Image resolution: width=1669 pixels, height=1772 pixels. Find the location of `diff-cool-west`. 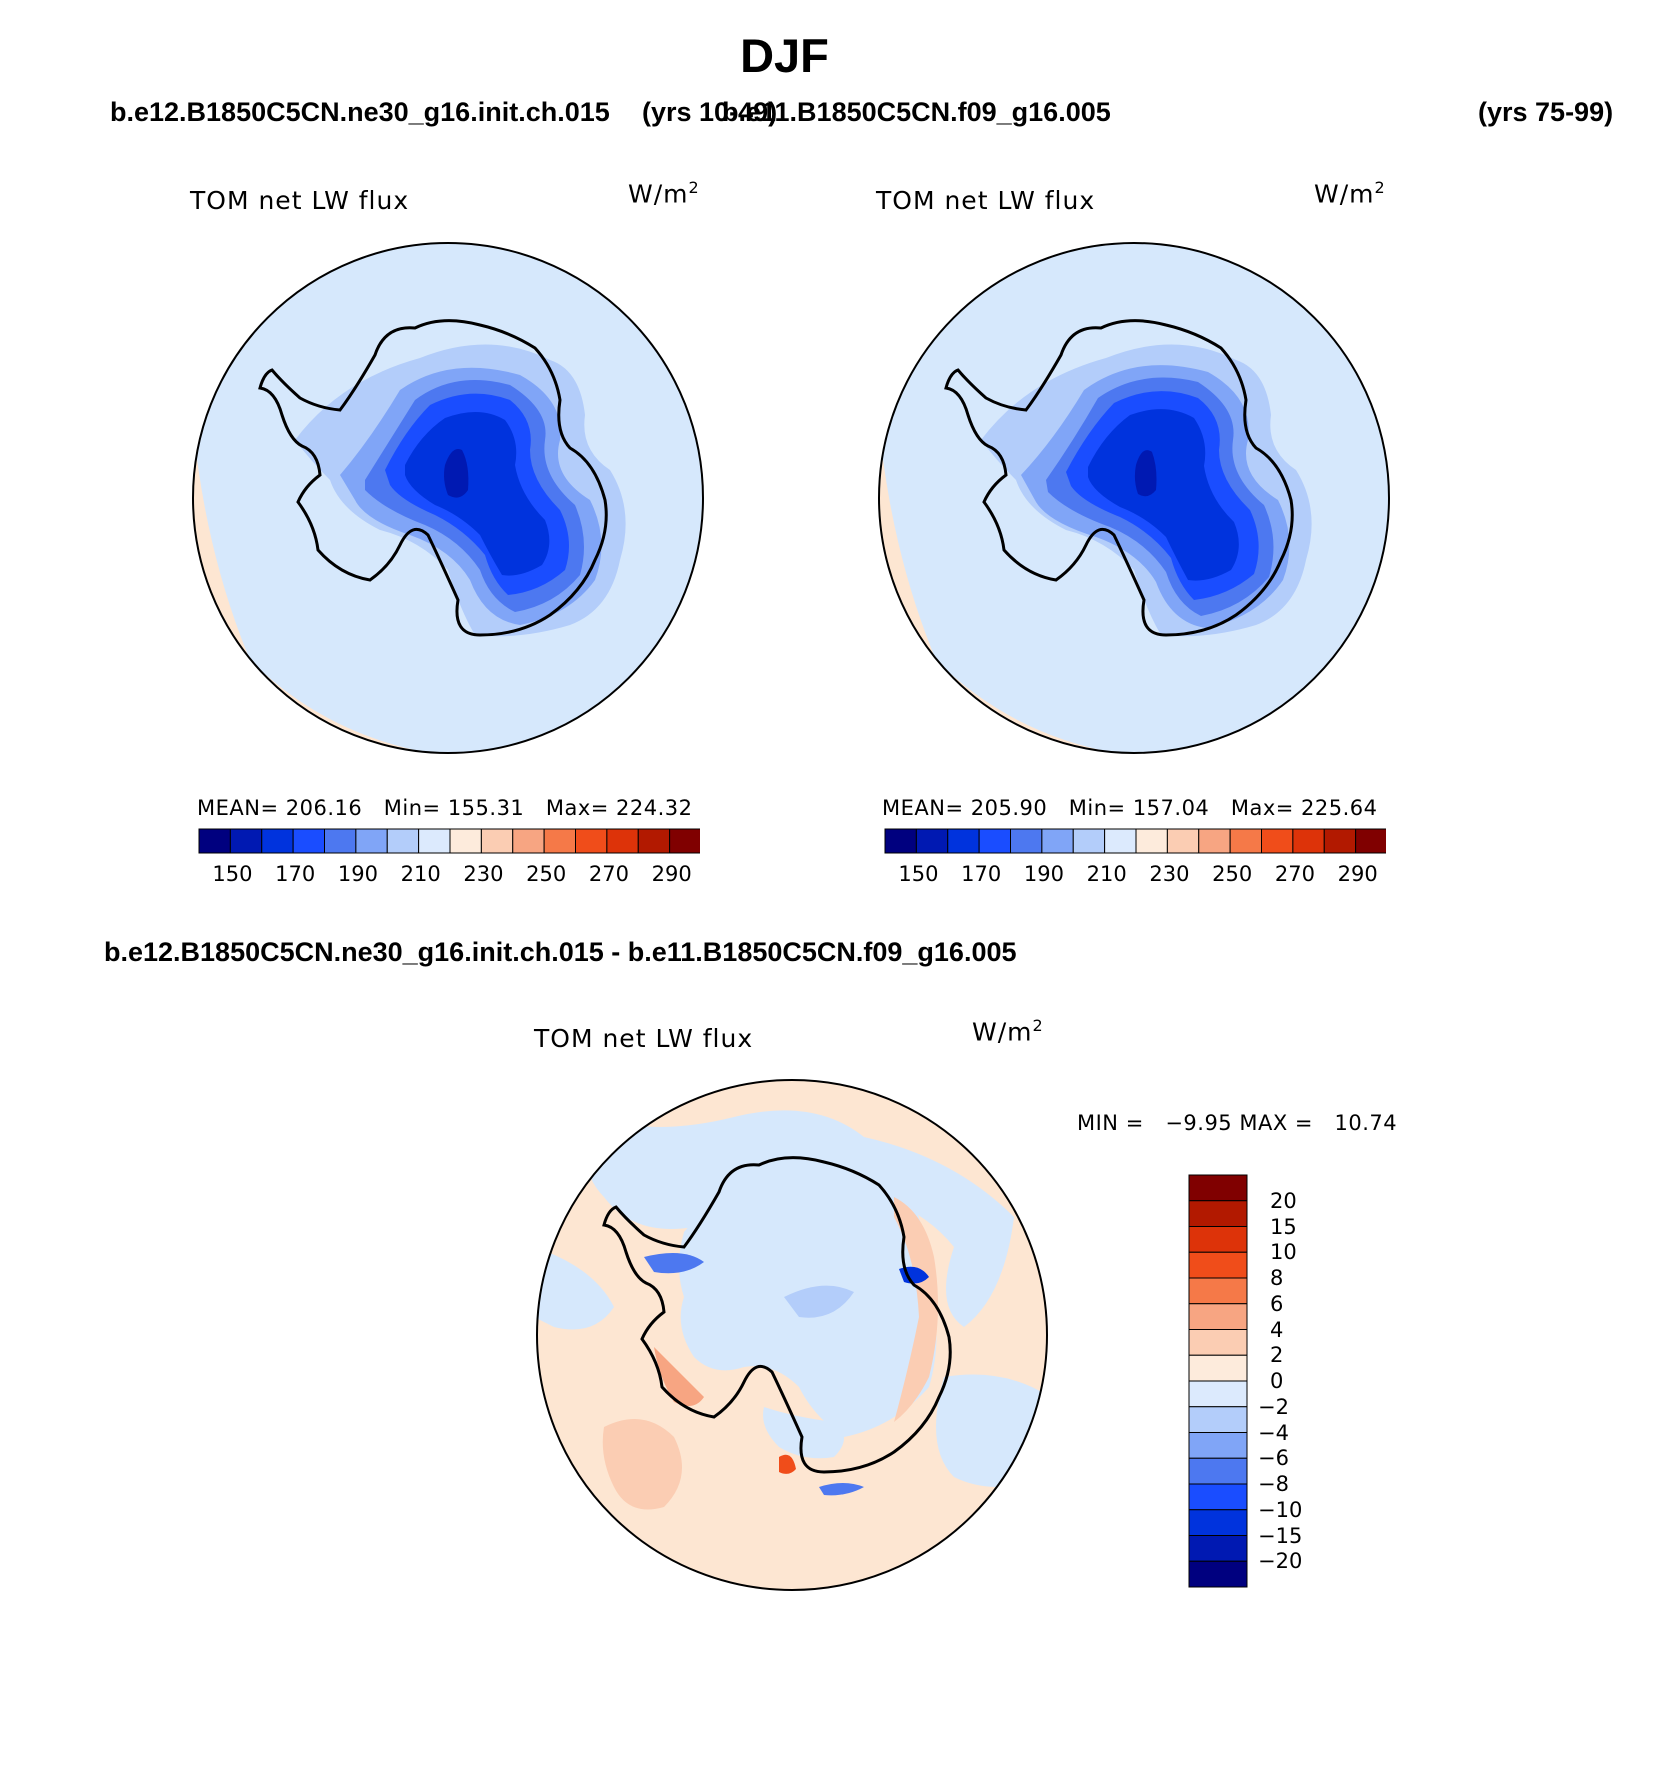

diff-cool-west is located at coordinates (575, 1288).